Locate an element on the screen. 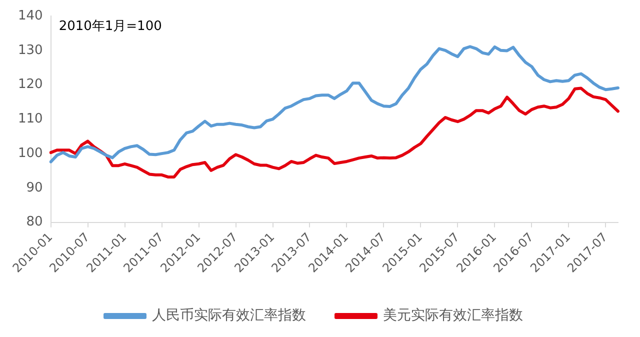  y-tick-label: 110 is located at coordinates (30, 119).